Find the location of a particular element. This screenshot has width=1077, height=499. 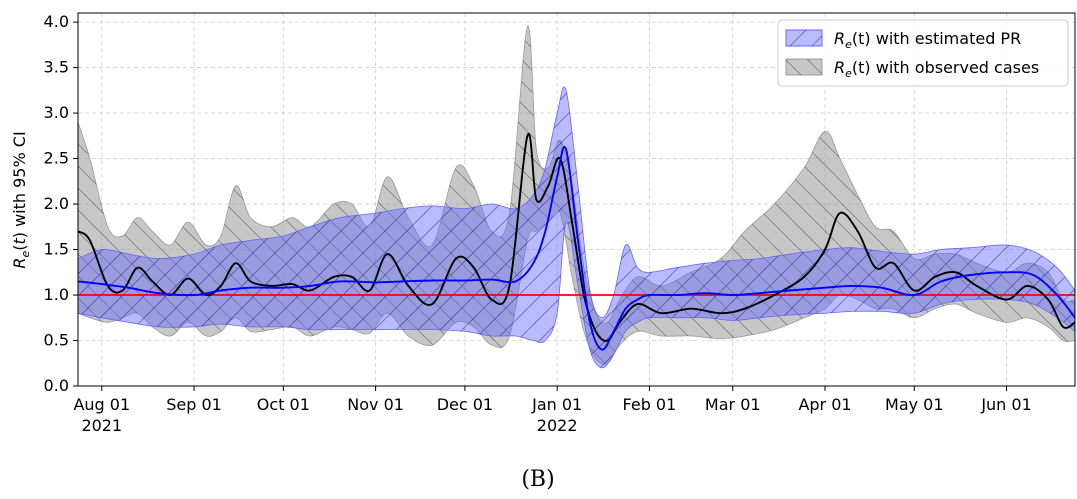

y-tick-label: 4.0 is located at coordinates (56, 21).